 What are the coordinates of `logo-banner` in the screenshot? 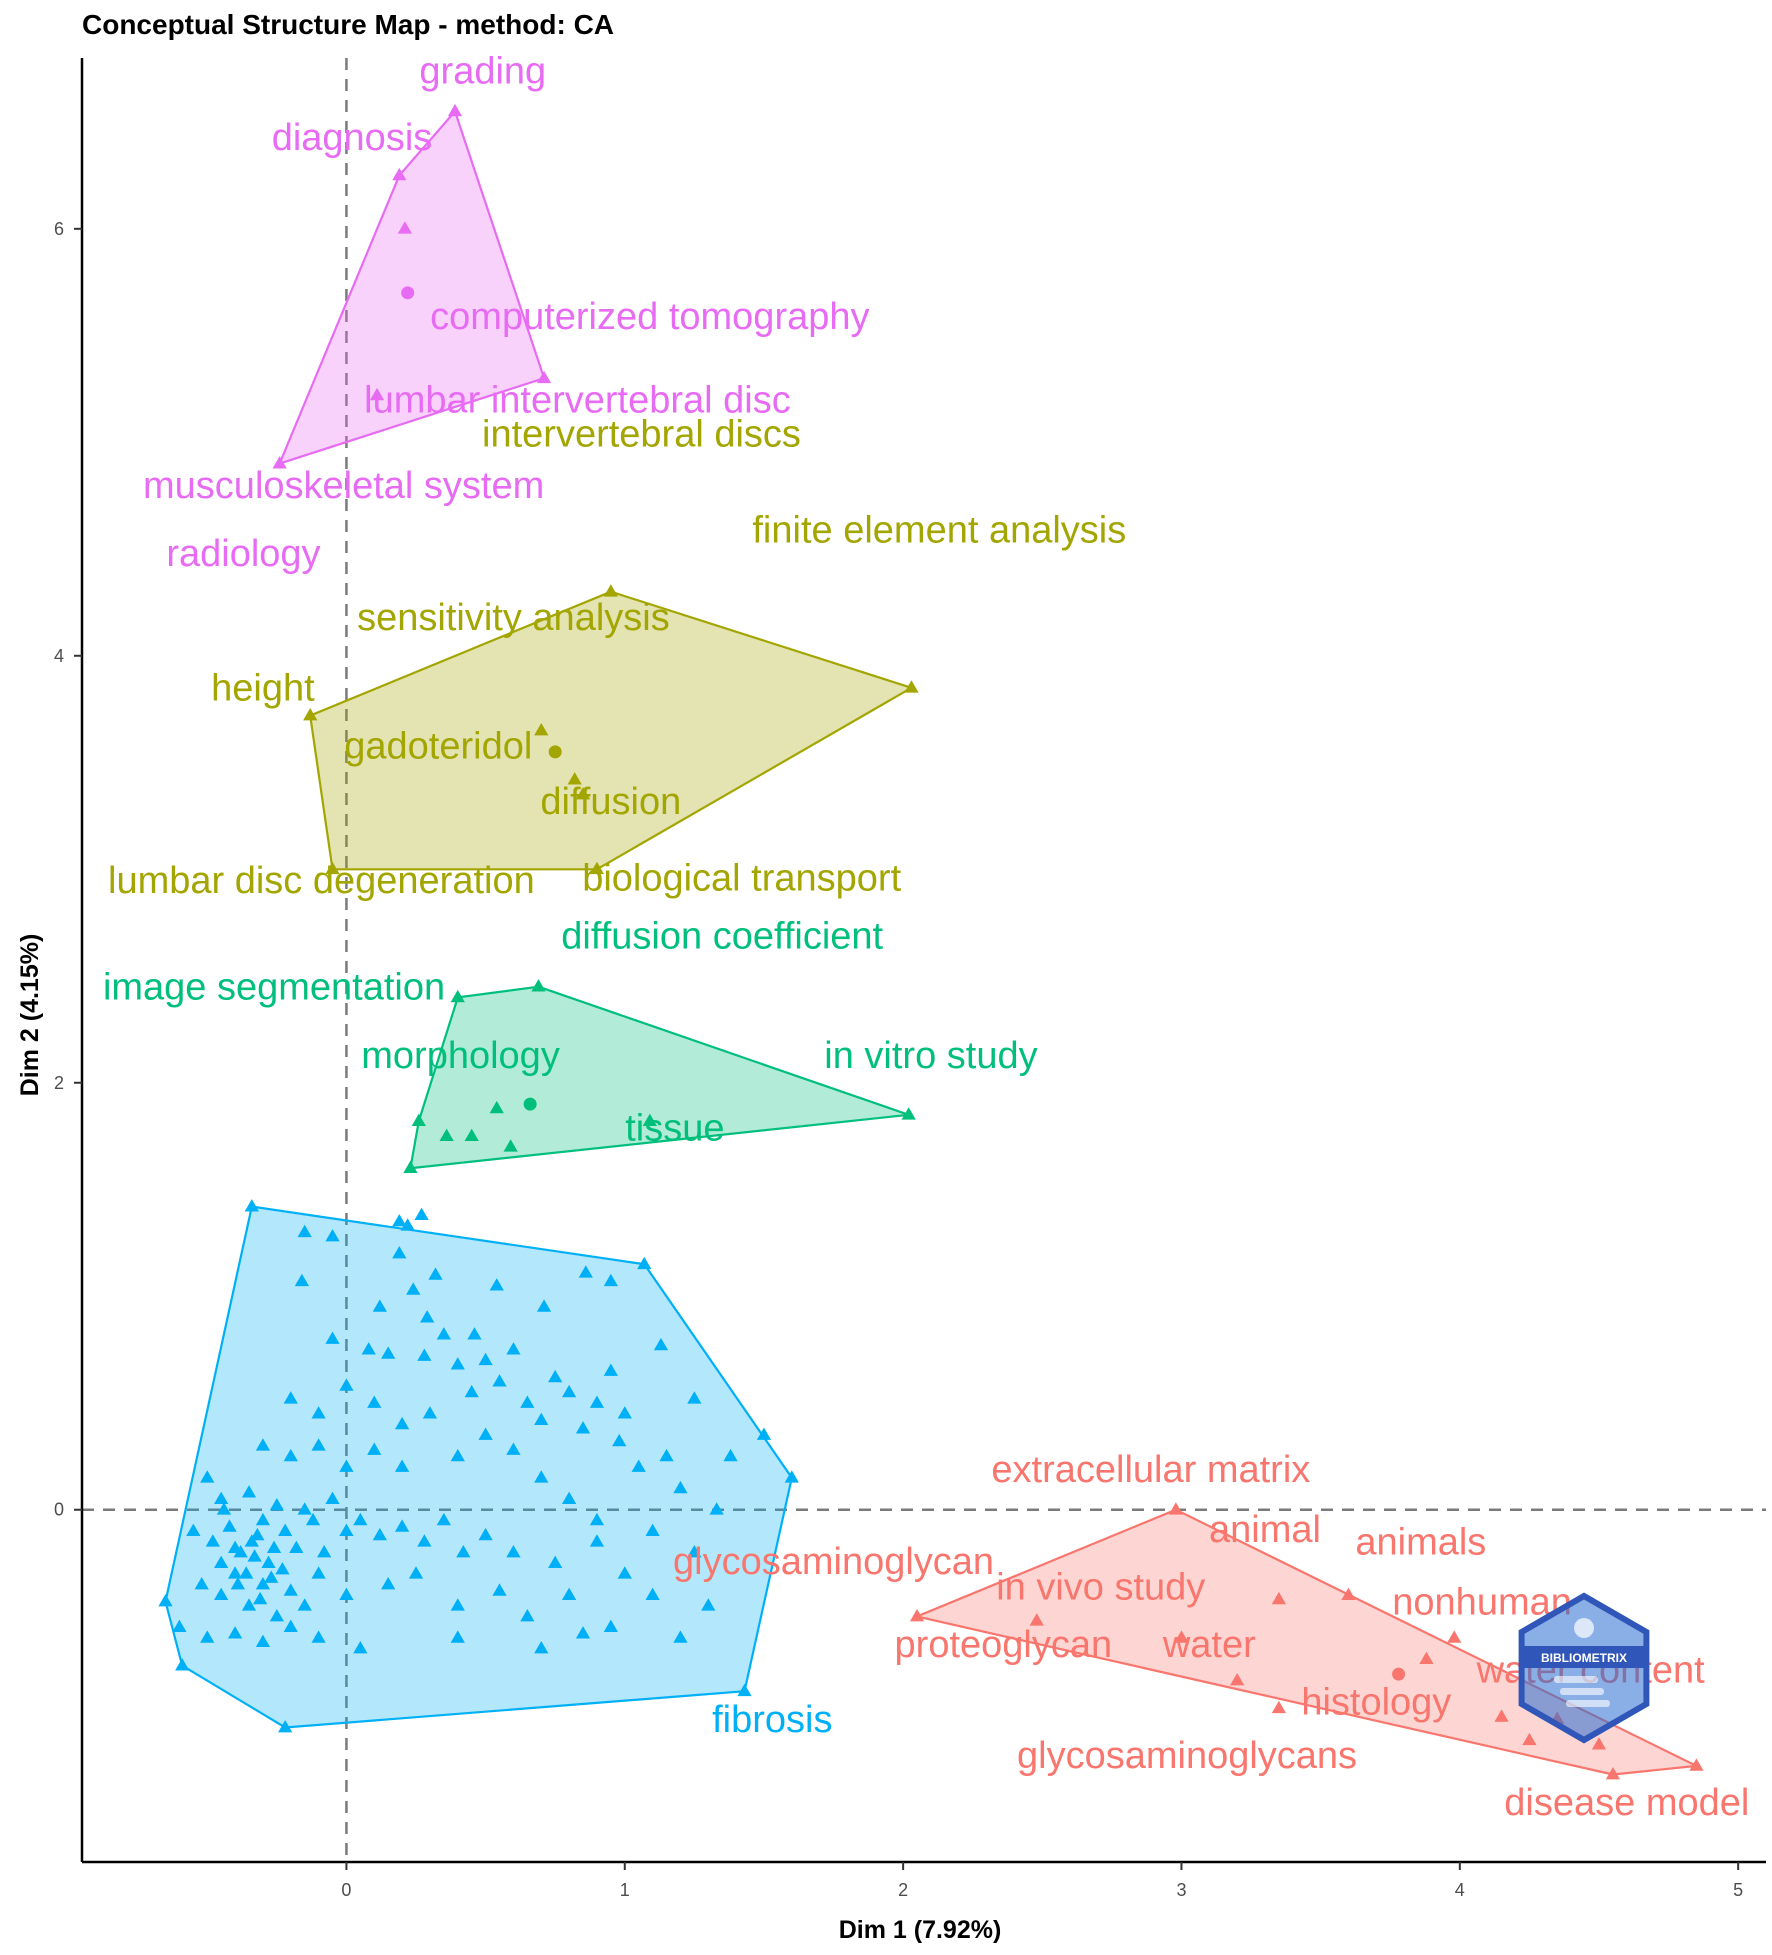 It's located at (1584, 1657).